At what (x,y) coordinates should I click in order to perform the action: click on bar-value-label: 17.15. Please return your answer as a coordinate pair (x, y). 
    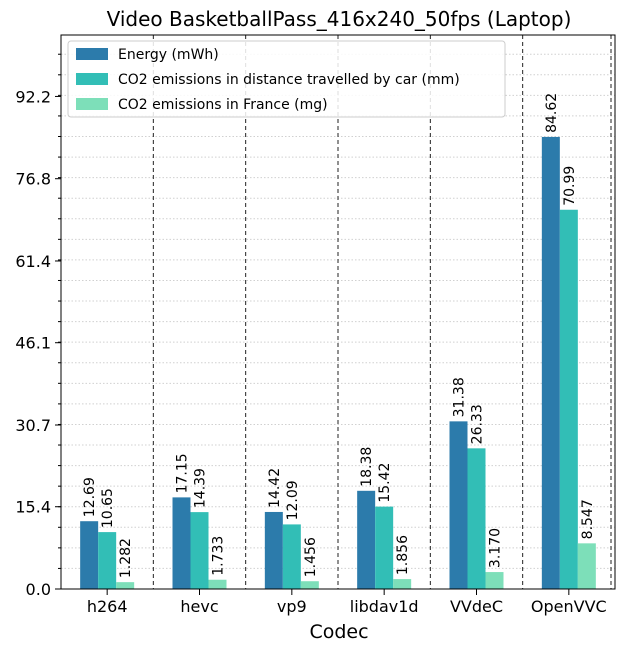
    Looking at the image, I should click on (183, 473).